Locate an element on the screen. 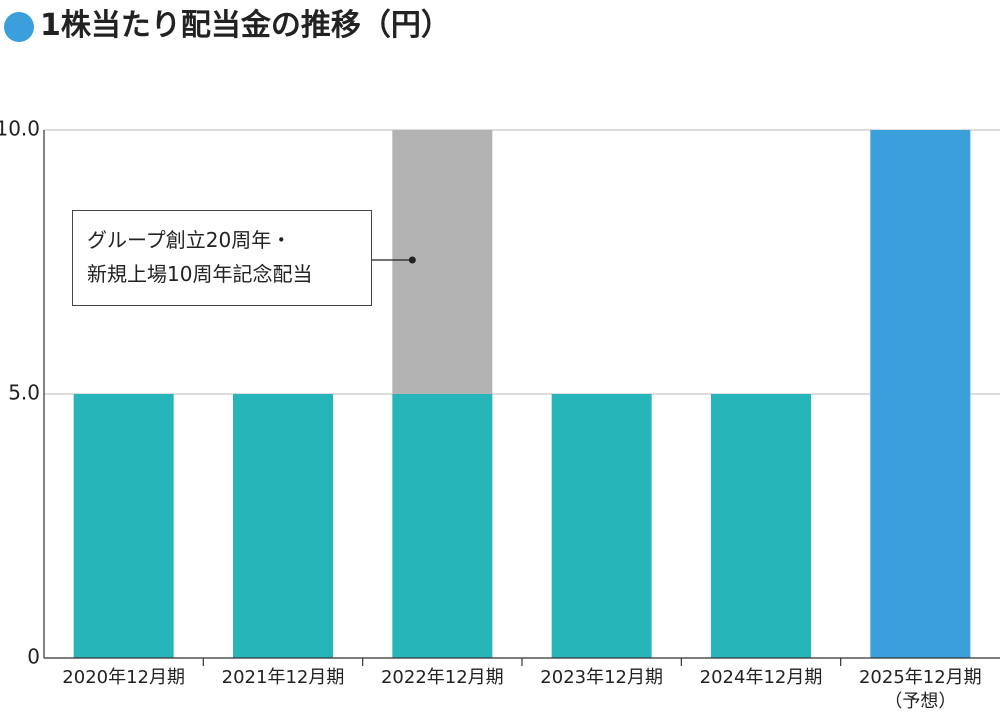  y-tick-label: 5.0 is located at coordinates (24, 393).